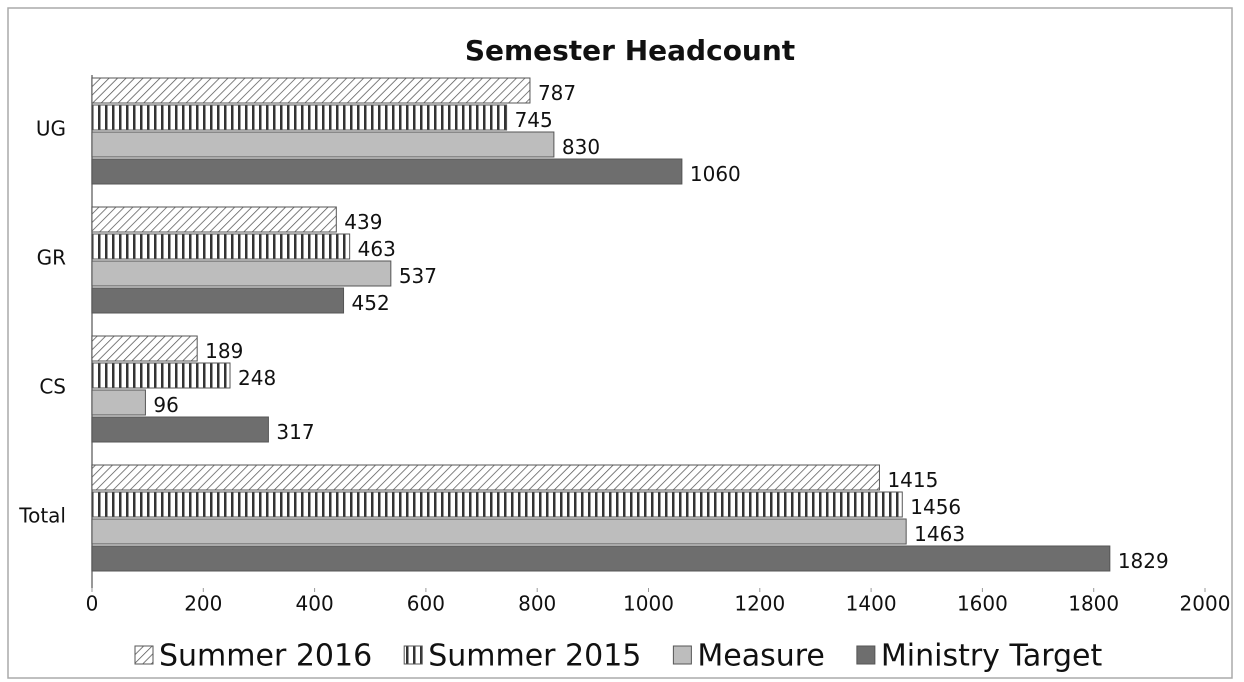  I want to click on value-label: 1415, so click(912, 480).